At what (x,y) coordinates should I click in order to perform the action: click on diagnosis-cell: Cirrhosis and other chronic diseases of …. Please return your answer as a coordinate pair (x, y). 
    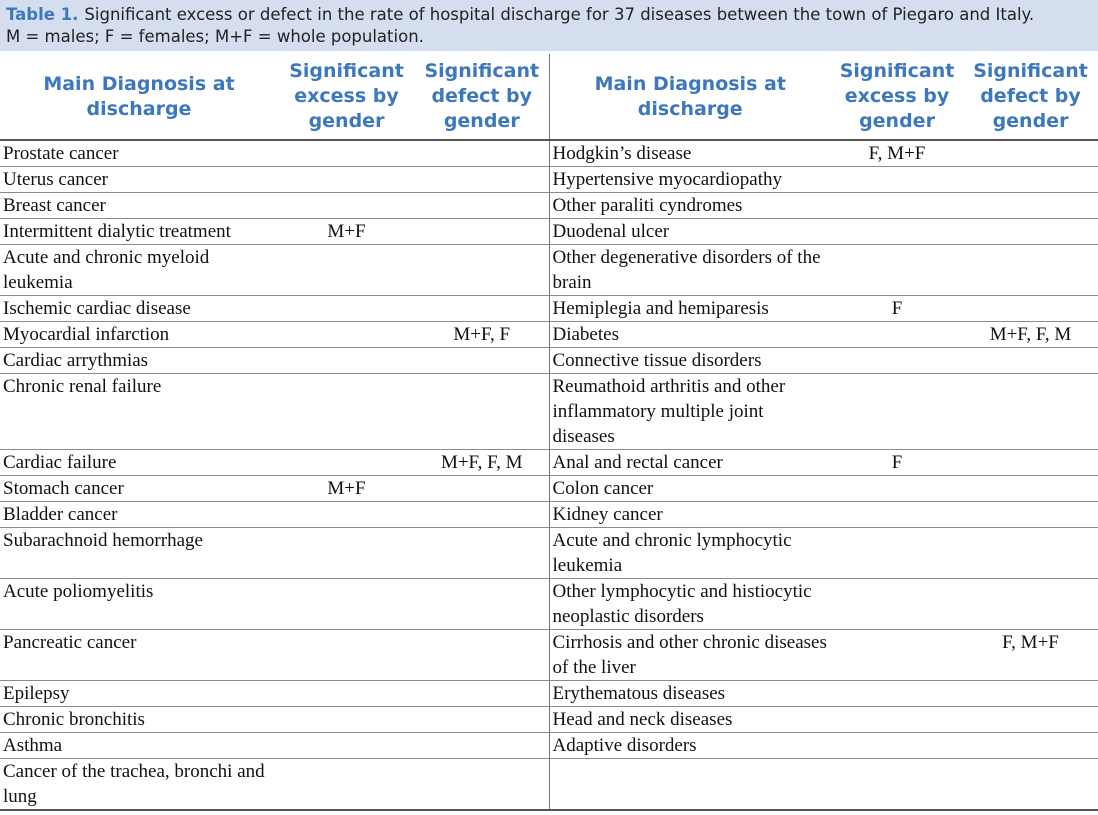
    Looking at the image, I should click on (690, 655).